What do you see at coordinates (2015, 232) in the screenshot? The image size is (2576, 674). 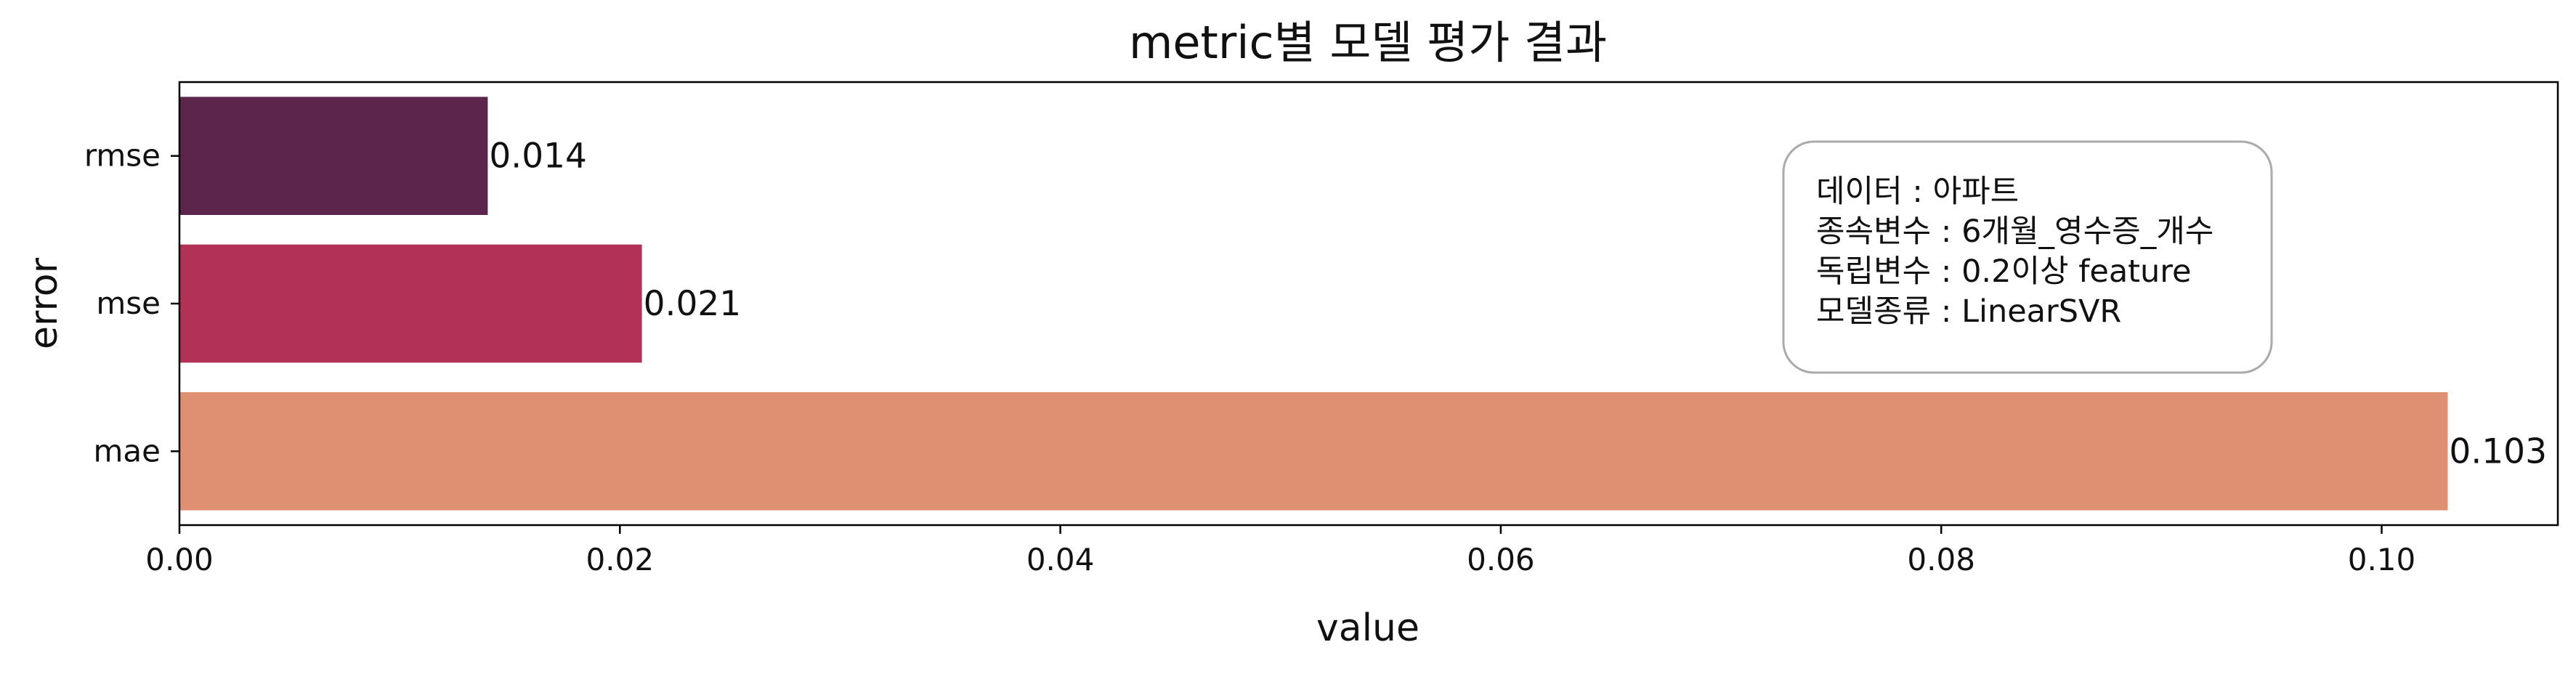 I see `annotation-line-target: 종속변수 : 6개월_영수증_개수` at bounding box center [2015, 232].